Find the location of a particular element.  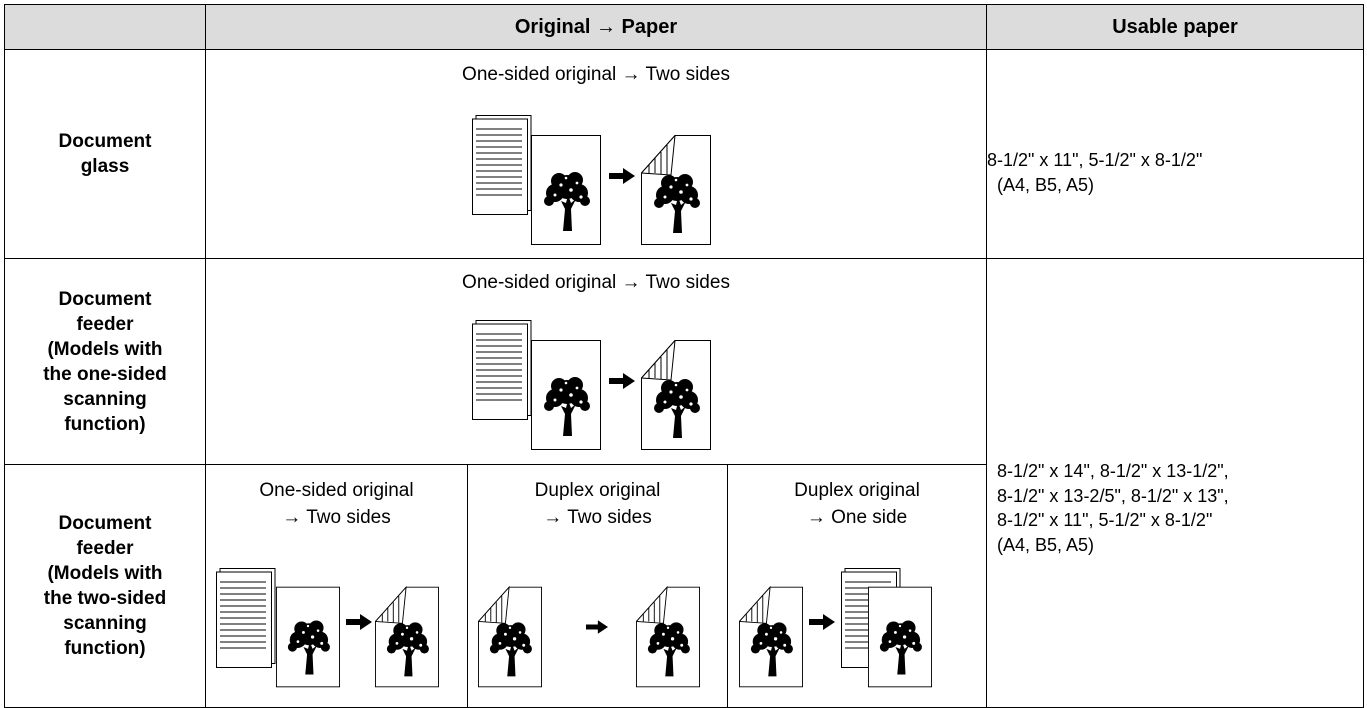

mode-cell: One-sided original → Two sides is located at coordinates (336, 586).